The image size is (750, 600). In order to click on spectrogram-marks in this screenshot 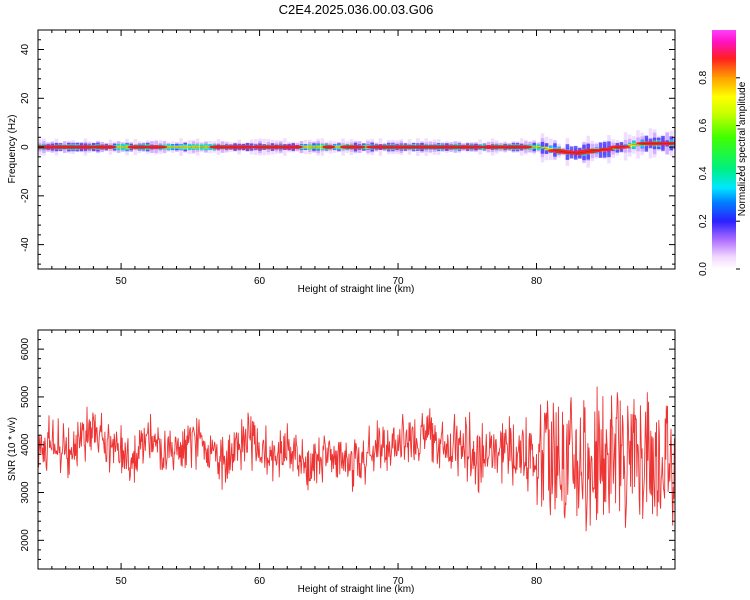, I will do `click(356, 148)`.